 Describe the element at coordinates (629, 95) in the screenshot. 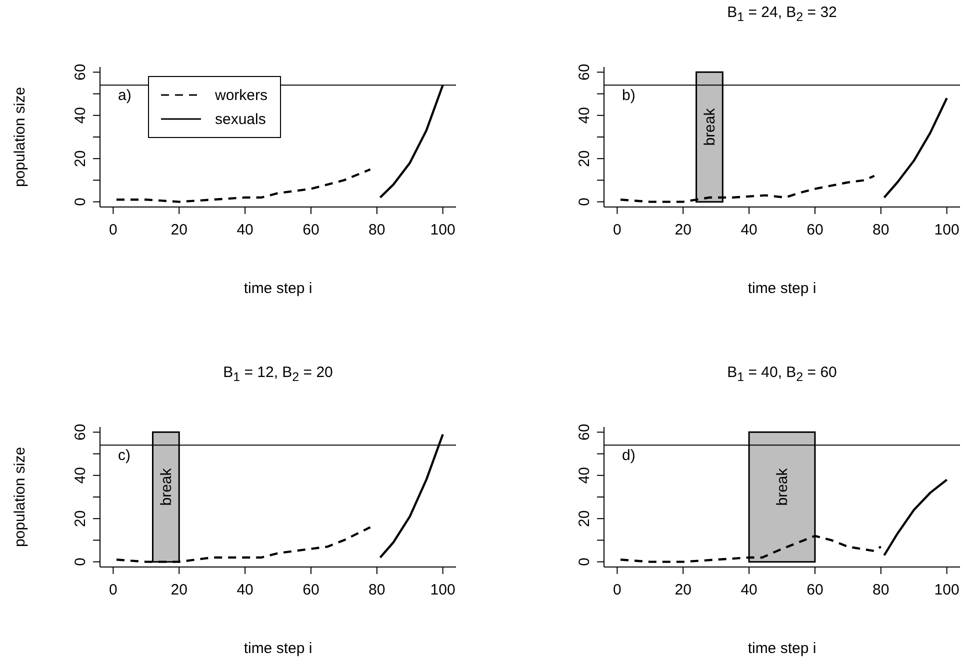

I see `annotation: b)` at that location.